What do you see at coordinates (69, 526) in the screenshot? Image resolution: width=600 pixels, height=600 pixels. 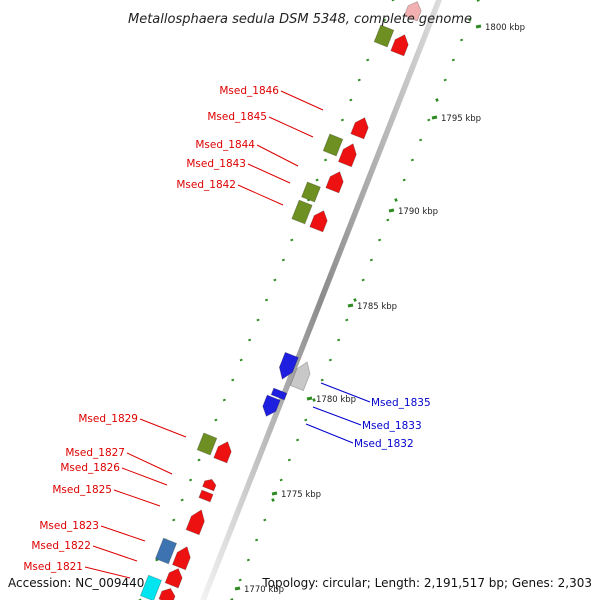 I see `gene-label: Msed_1823` at bounding box center [69, 526].